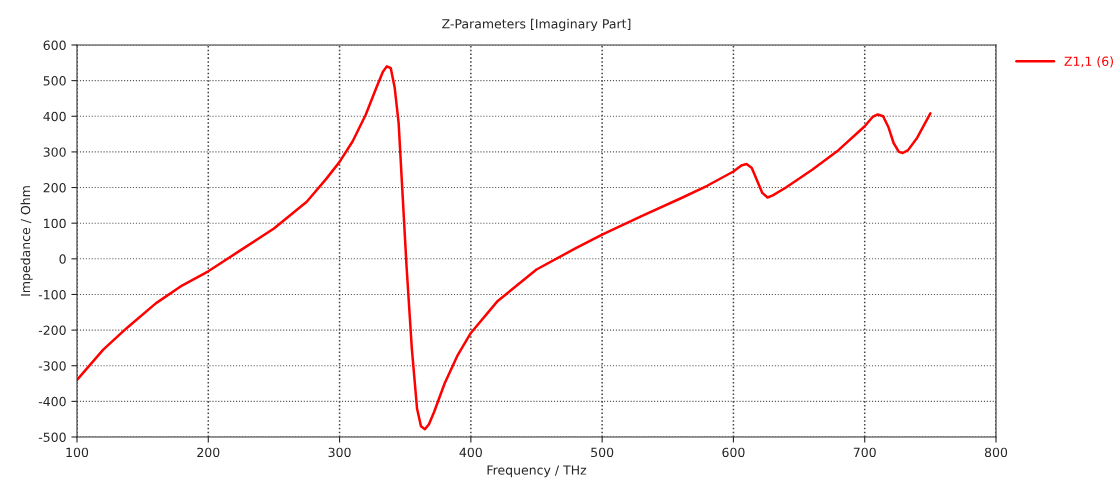 The image size is (1115, 480). I want to click on y-tick-label: -200, so click(52, 330).